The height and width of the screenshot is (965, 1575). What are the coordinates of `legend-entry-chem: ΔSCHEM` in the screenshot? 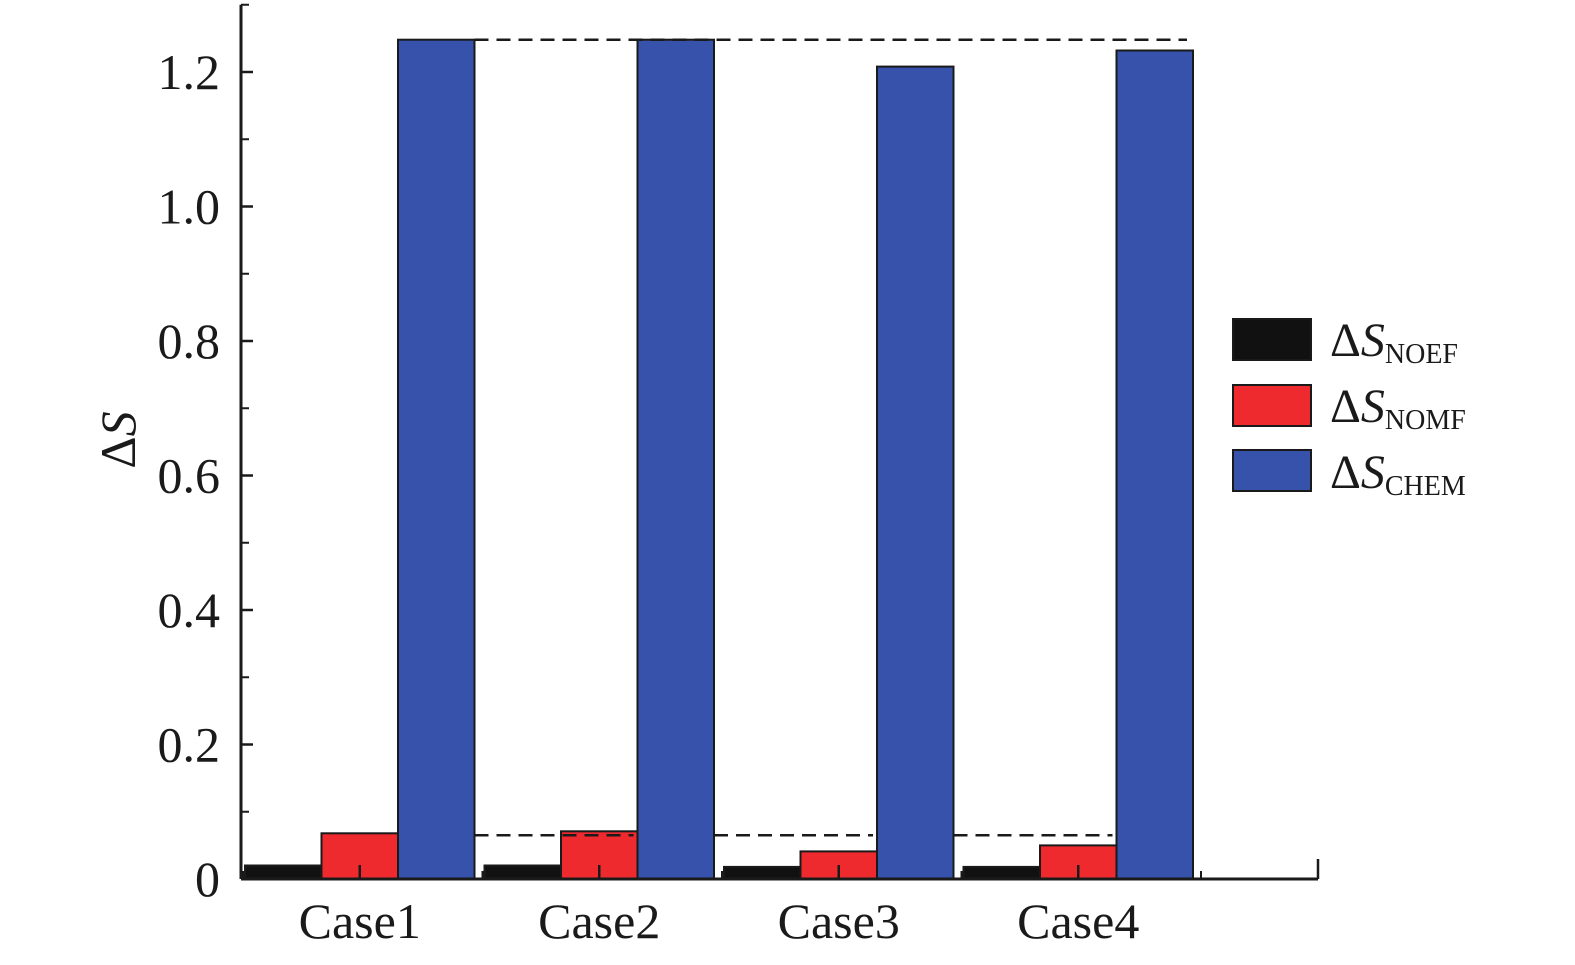 It's located at (1349, 474).